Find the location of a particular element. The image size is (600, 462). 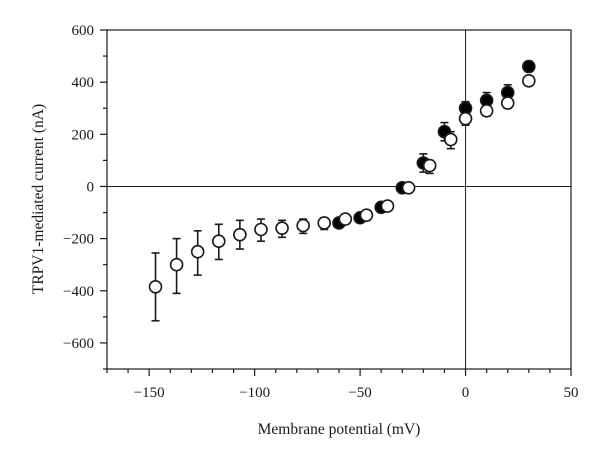

y-tick-label: 200 is located at coordinates (83, 135).